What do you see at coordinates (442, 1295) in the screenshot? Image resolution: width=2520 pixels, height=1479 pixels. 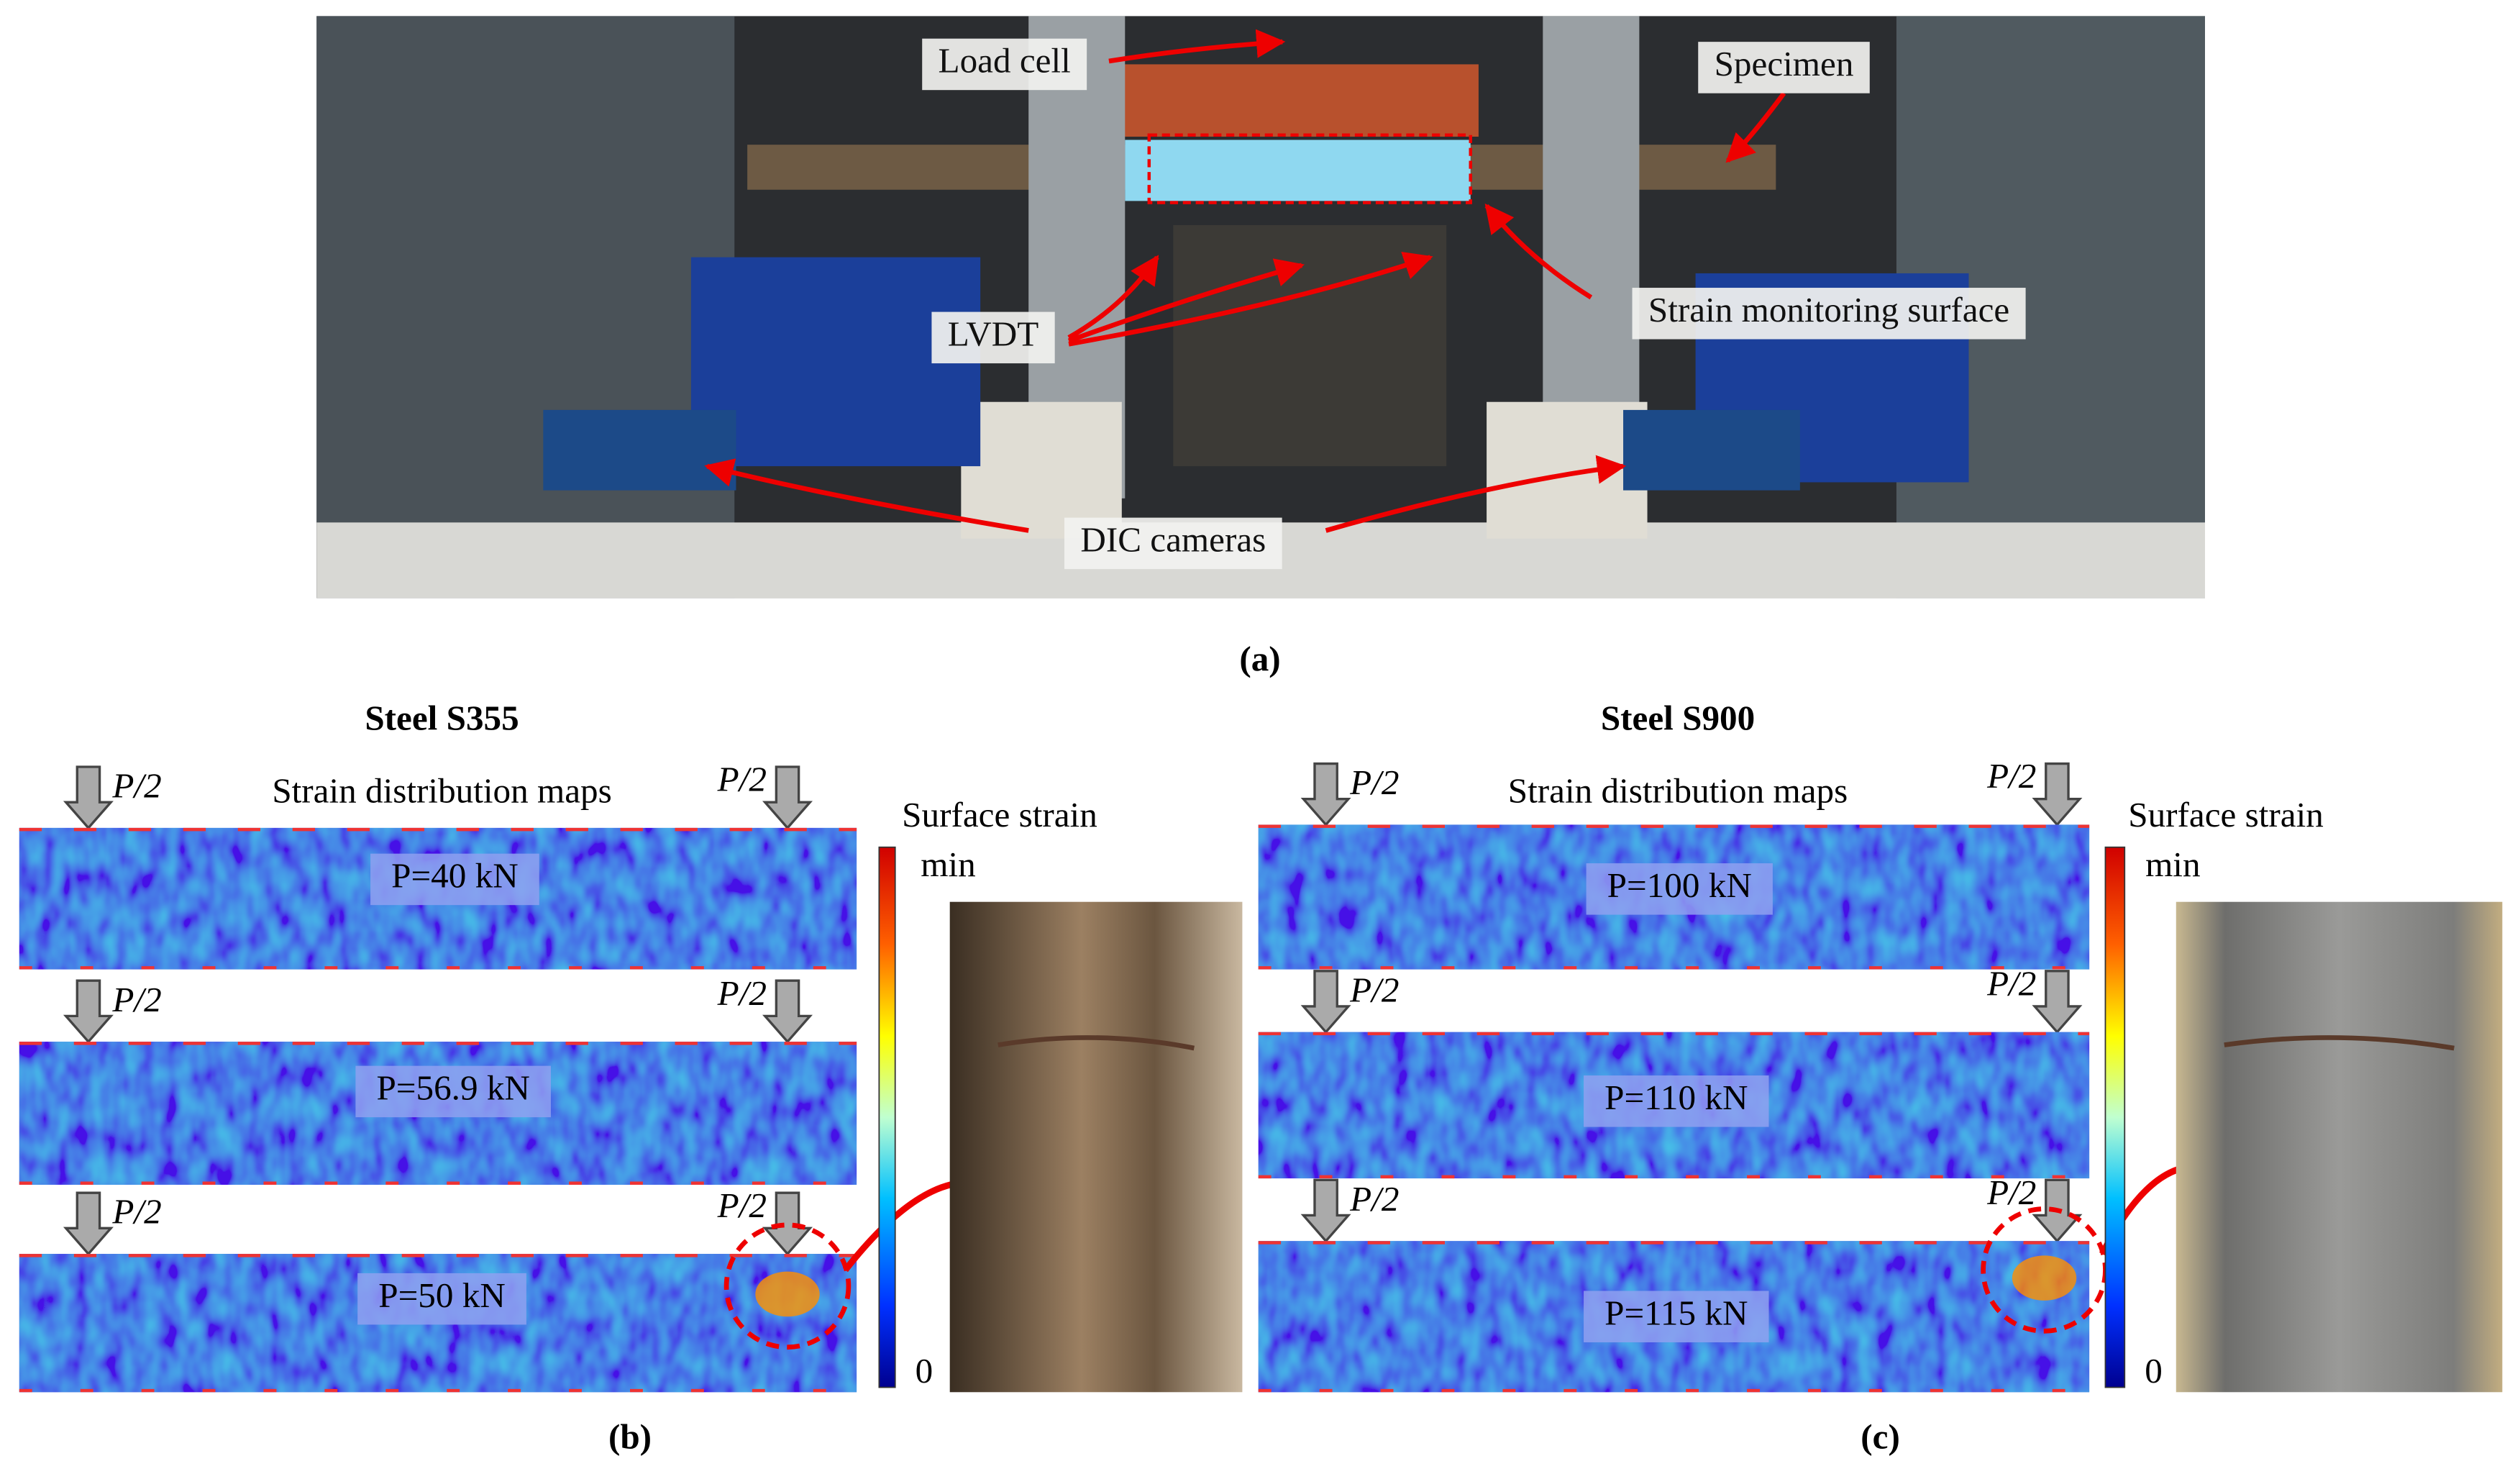 I see `load-value: P=50 kN` at bounding box center [442, 1295].